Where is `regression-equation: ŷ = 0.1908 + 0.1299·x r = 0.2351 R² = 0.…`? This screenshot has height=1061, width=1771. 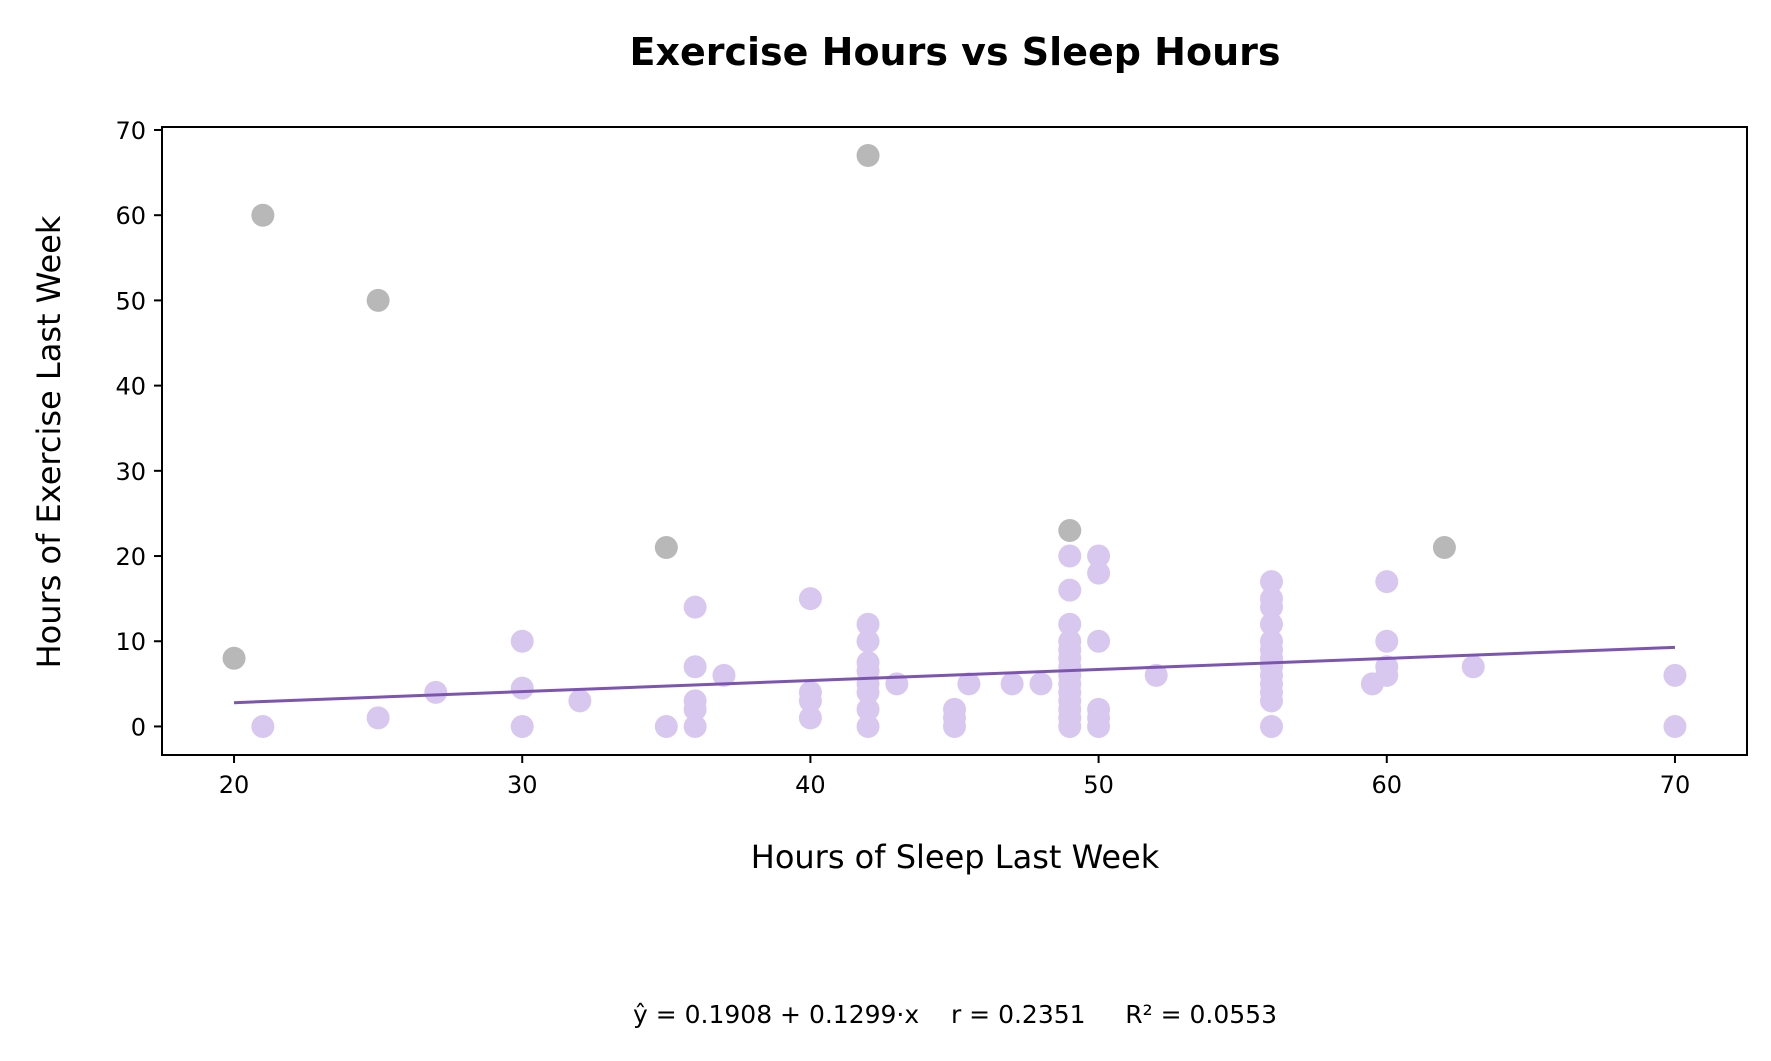
regression-equation: ŷ = 0.1908 + 0.1299·x r = 0.2351 R² = 0.… is located at coordinates (955, 1014).